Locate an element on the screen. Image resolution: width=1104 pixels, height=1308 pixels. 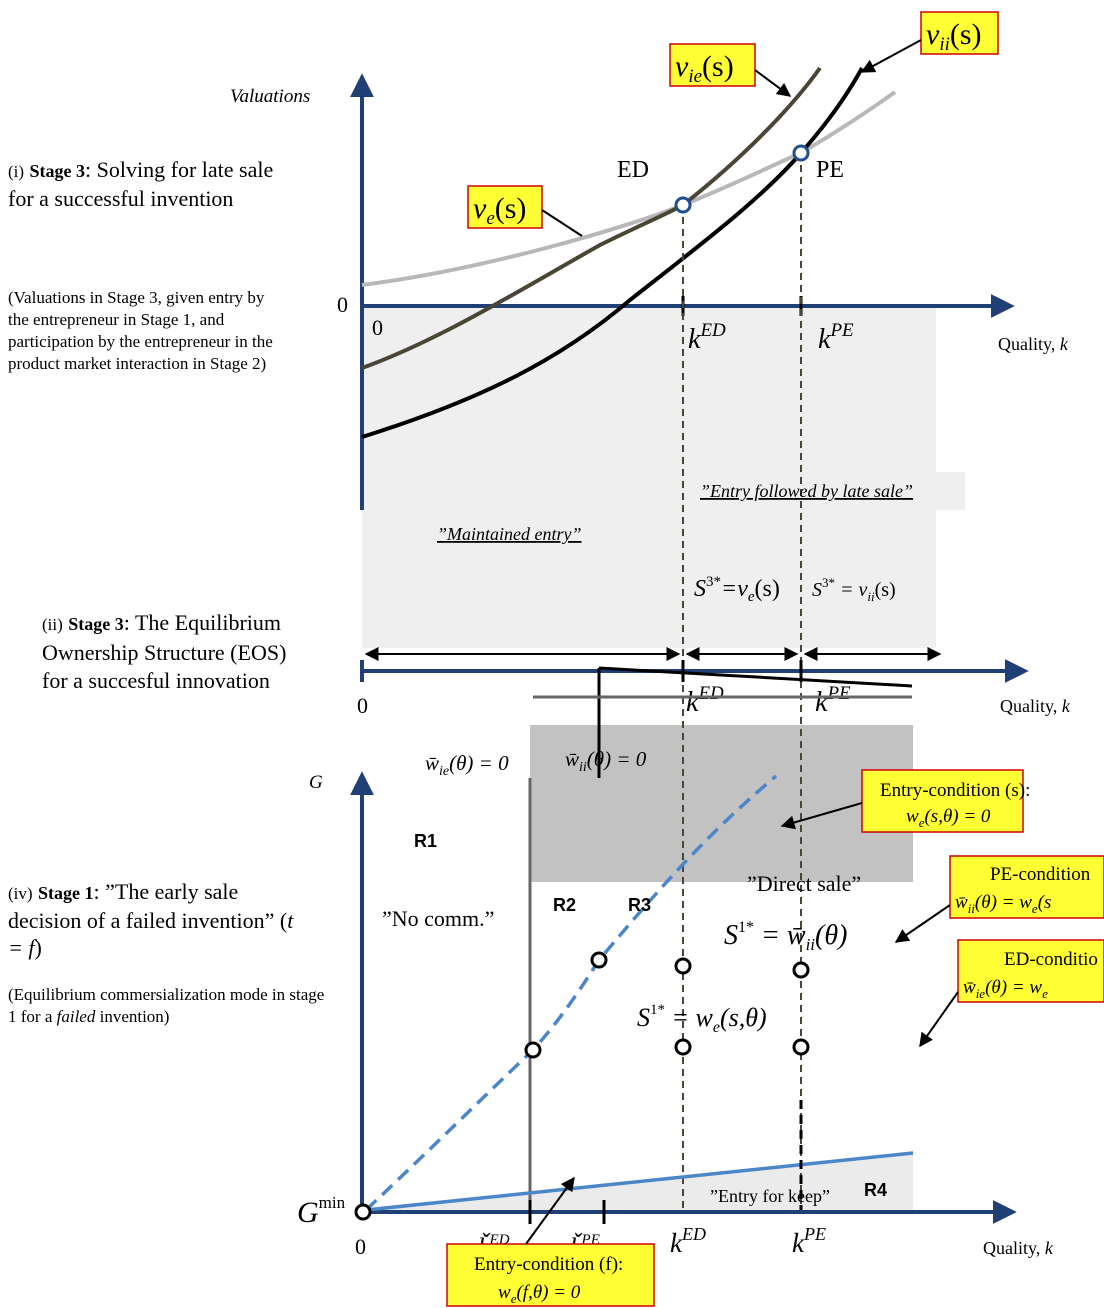
label-vie-v: v is located at coordinates (682, 66).